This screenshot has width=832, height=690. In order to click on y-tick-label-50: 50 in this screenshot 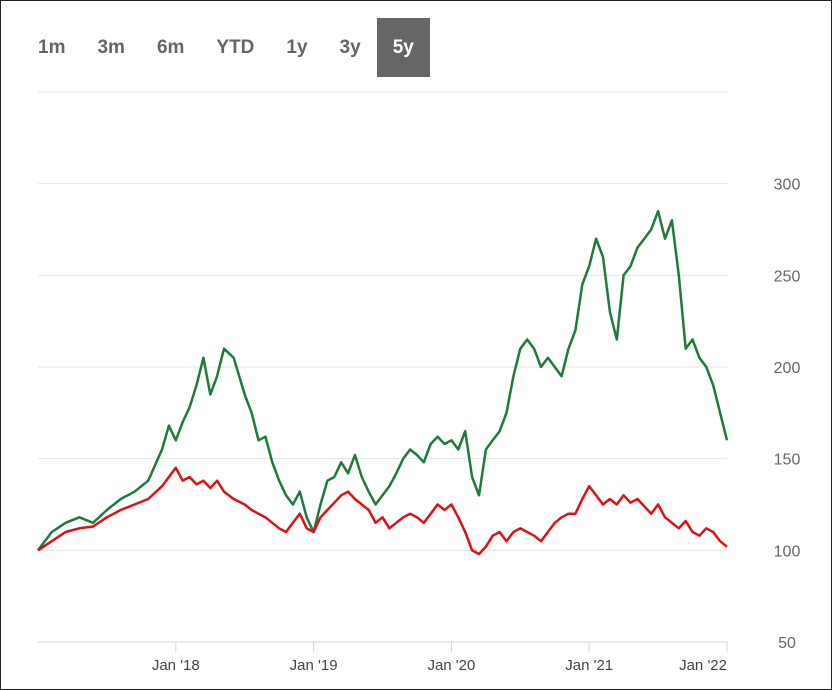, I will do `click(787, 643)`.